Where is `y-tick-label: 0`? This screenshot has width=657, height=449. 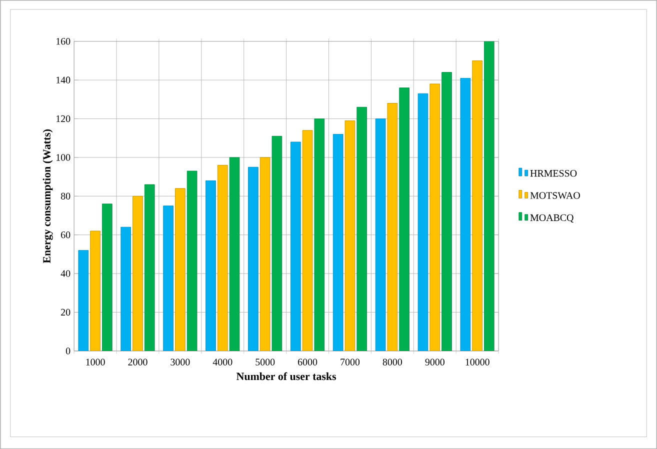 y-tick-label: 0 is located at coordinates (68, 350).